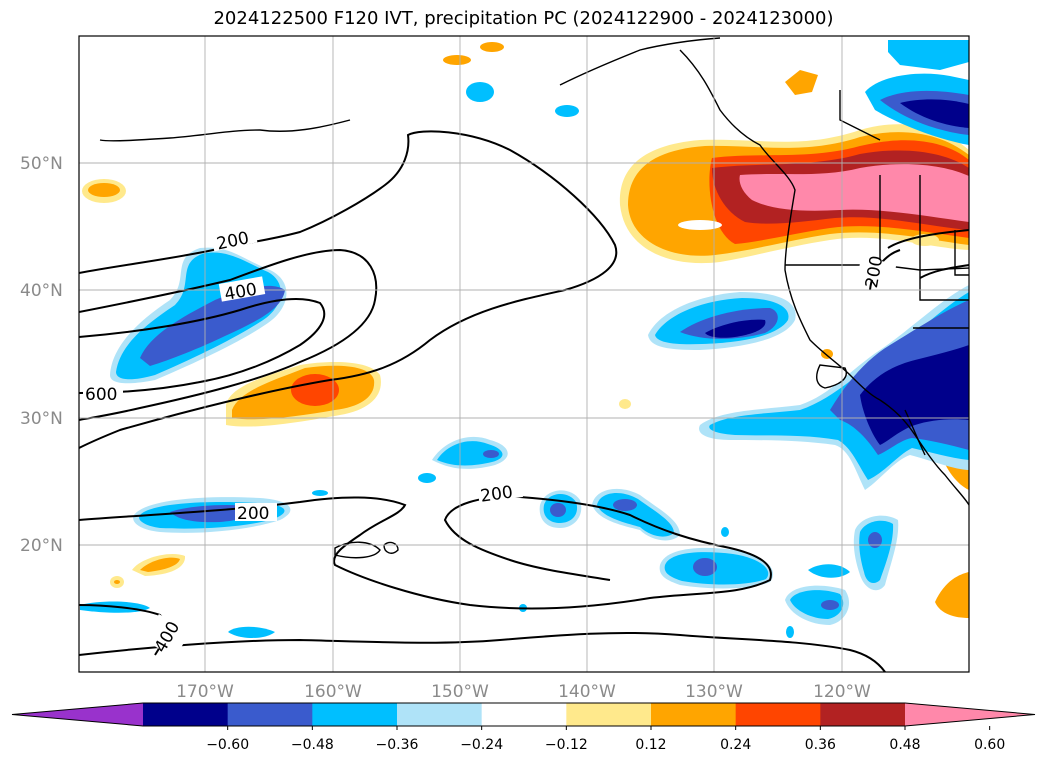 The image size is (1047, 765). I want to click on lon-label-120: 120°W, so click(842, 692).